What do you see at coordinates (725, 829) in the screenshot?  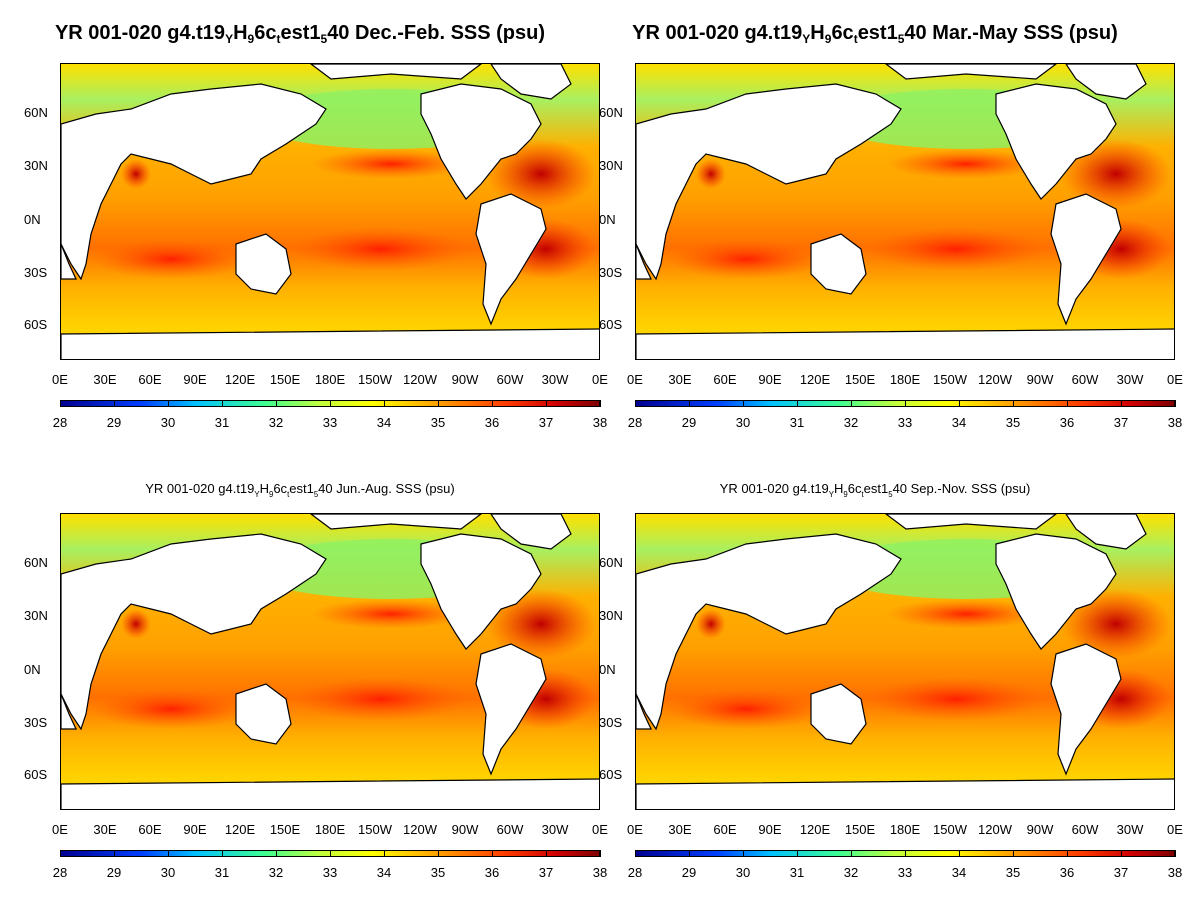 I see `lon-label: 60E` at bounding box center [725, 829].